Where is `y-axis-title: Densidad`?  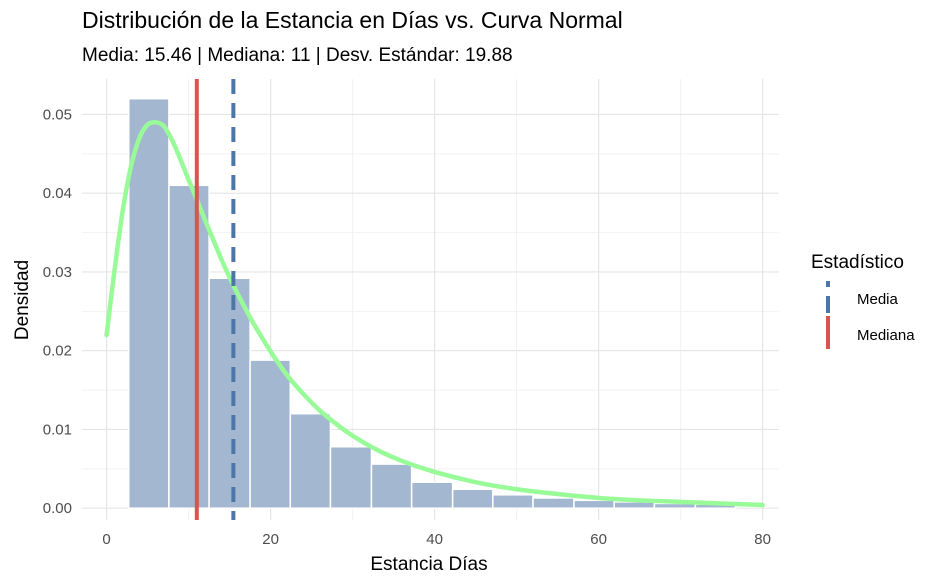
y-axis-title: Densidad is located at coordinates (22, 300).